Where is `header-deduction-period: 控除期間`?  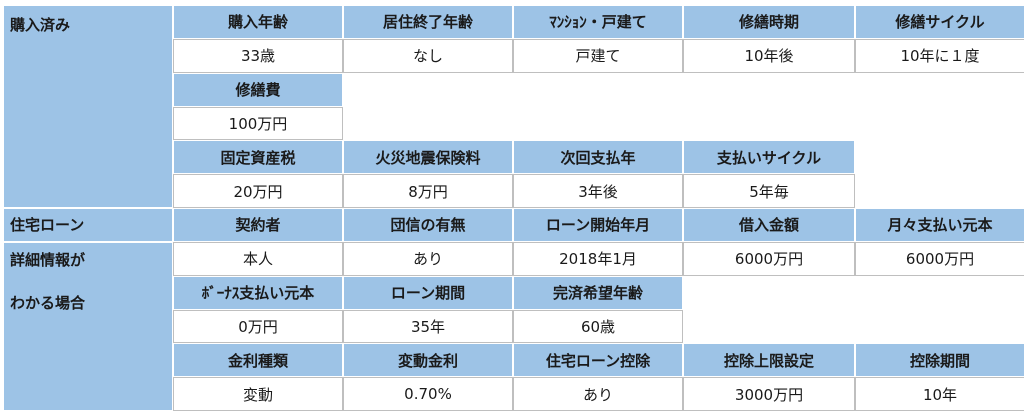 header-deduction-period: 控除期間 is located at coordinates (940, 360).